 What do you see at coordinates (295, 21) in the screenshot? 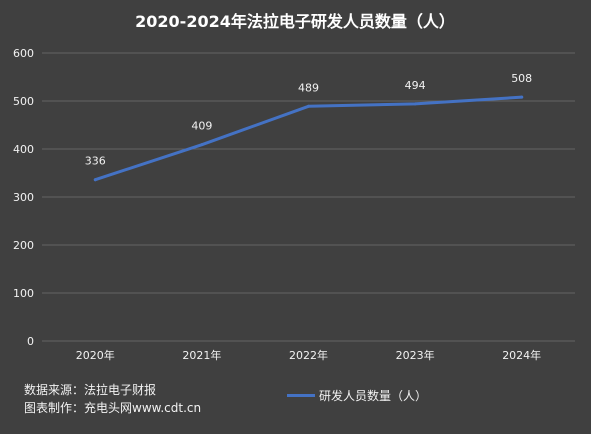
I see `chart-title: 2020-2024年法拉电子研发人员数量（人）` at bounding box center [295, 21].